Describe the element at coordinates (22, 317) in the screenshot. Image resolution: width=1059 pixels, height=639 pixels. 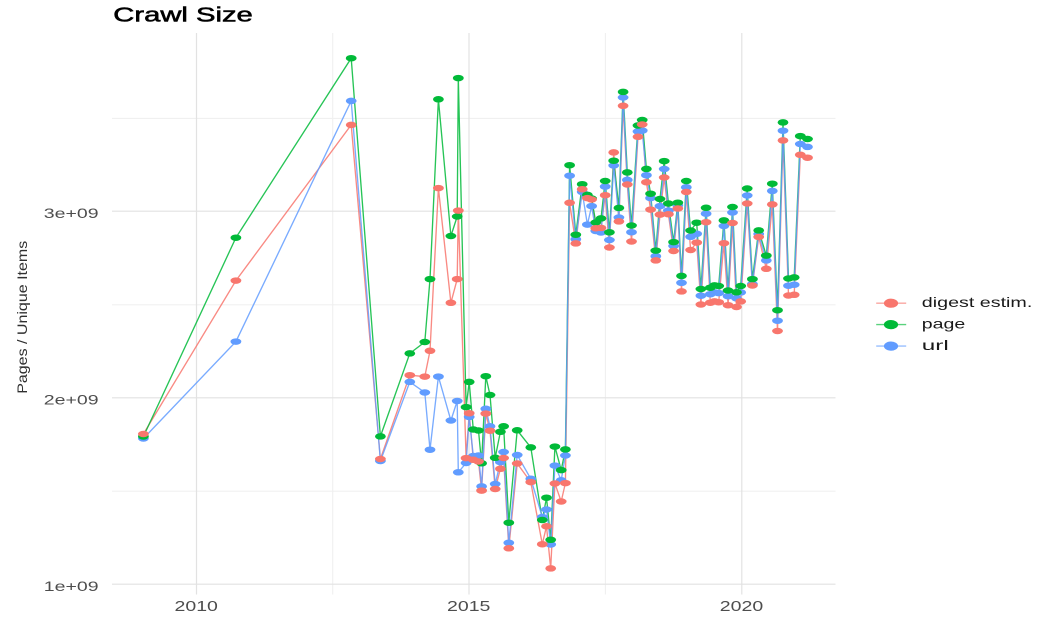
I see `svg-text: Pages / Unique Items` at that location.